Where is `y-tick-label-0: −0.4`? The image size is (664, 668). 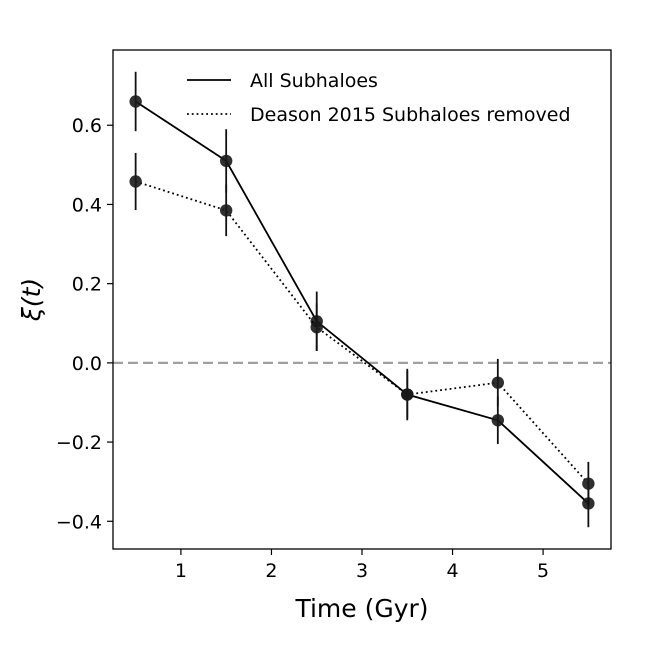
y-tick-label-0: −0.4 is located at coordinates (79, 522).